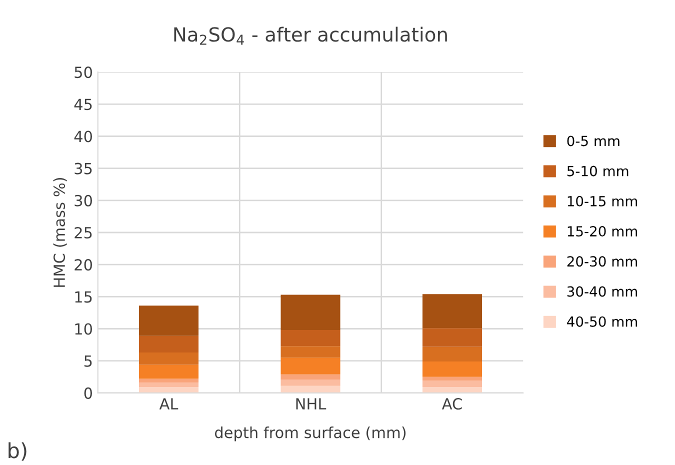 The height and width of the screenshot is (465, 675). I want to click on legend-label: 5-10 mm, so click(597, 171).